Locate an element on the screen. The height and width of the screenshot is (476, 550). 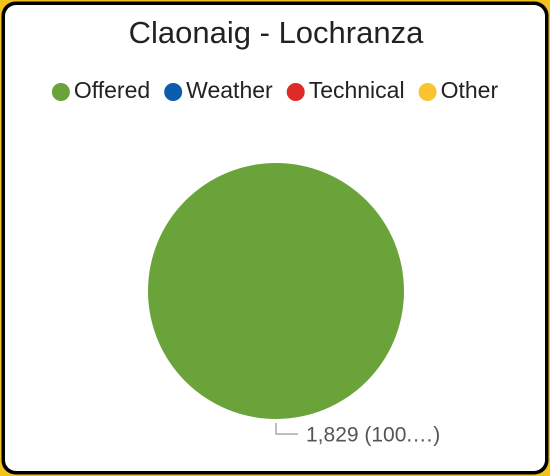
legend-label: Other is located at coordinates (470, 90).